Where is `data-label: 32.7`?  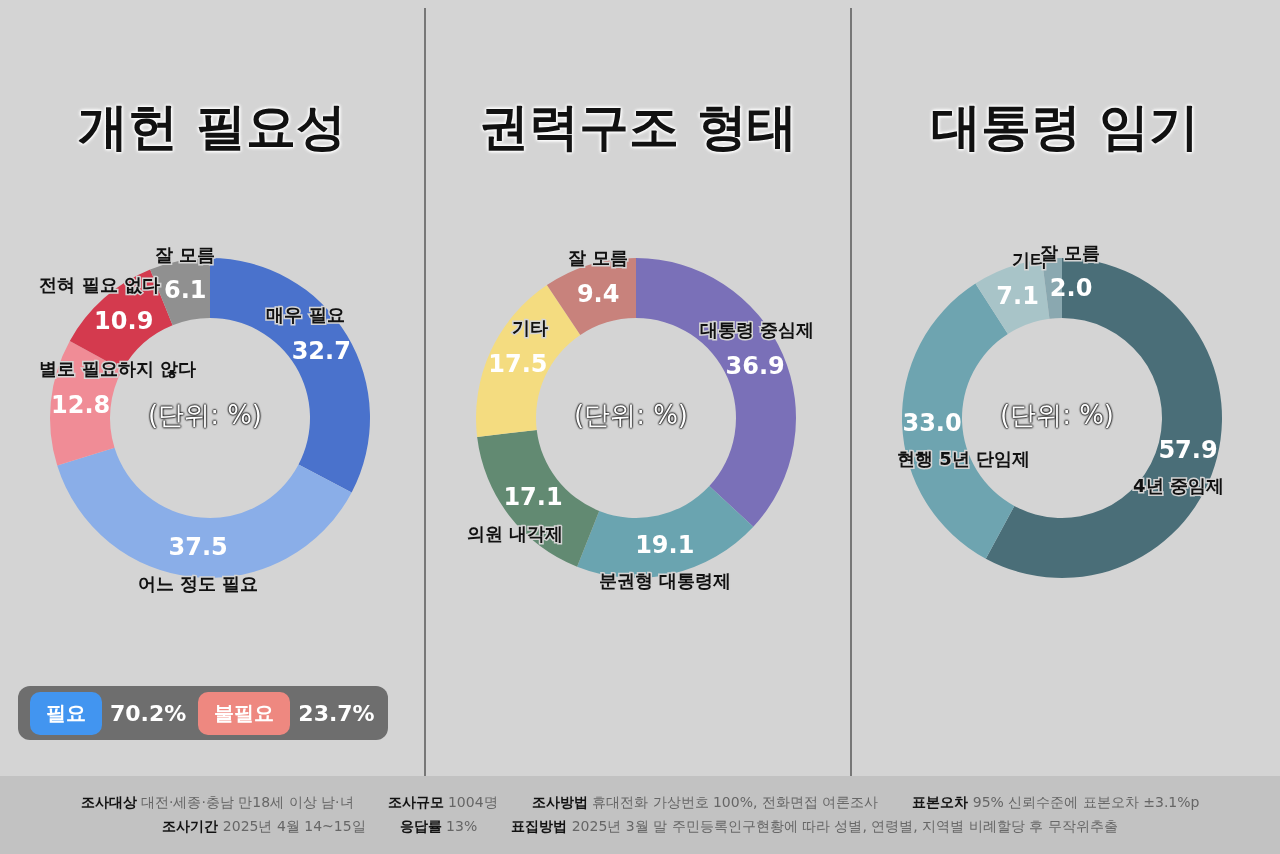
data-label: 32.7 is located at coordinates (321, 350).